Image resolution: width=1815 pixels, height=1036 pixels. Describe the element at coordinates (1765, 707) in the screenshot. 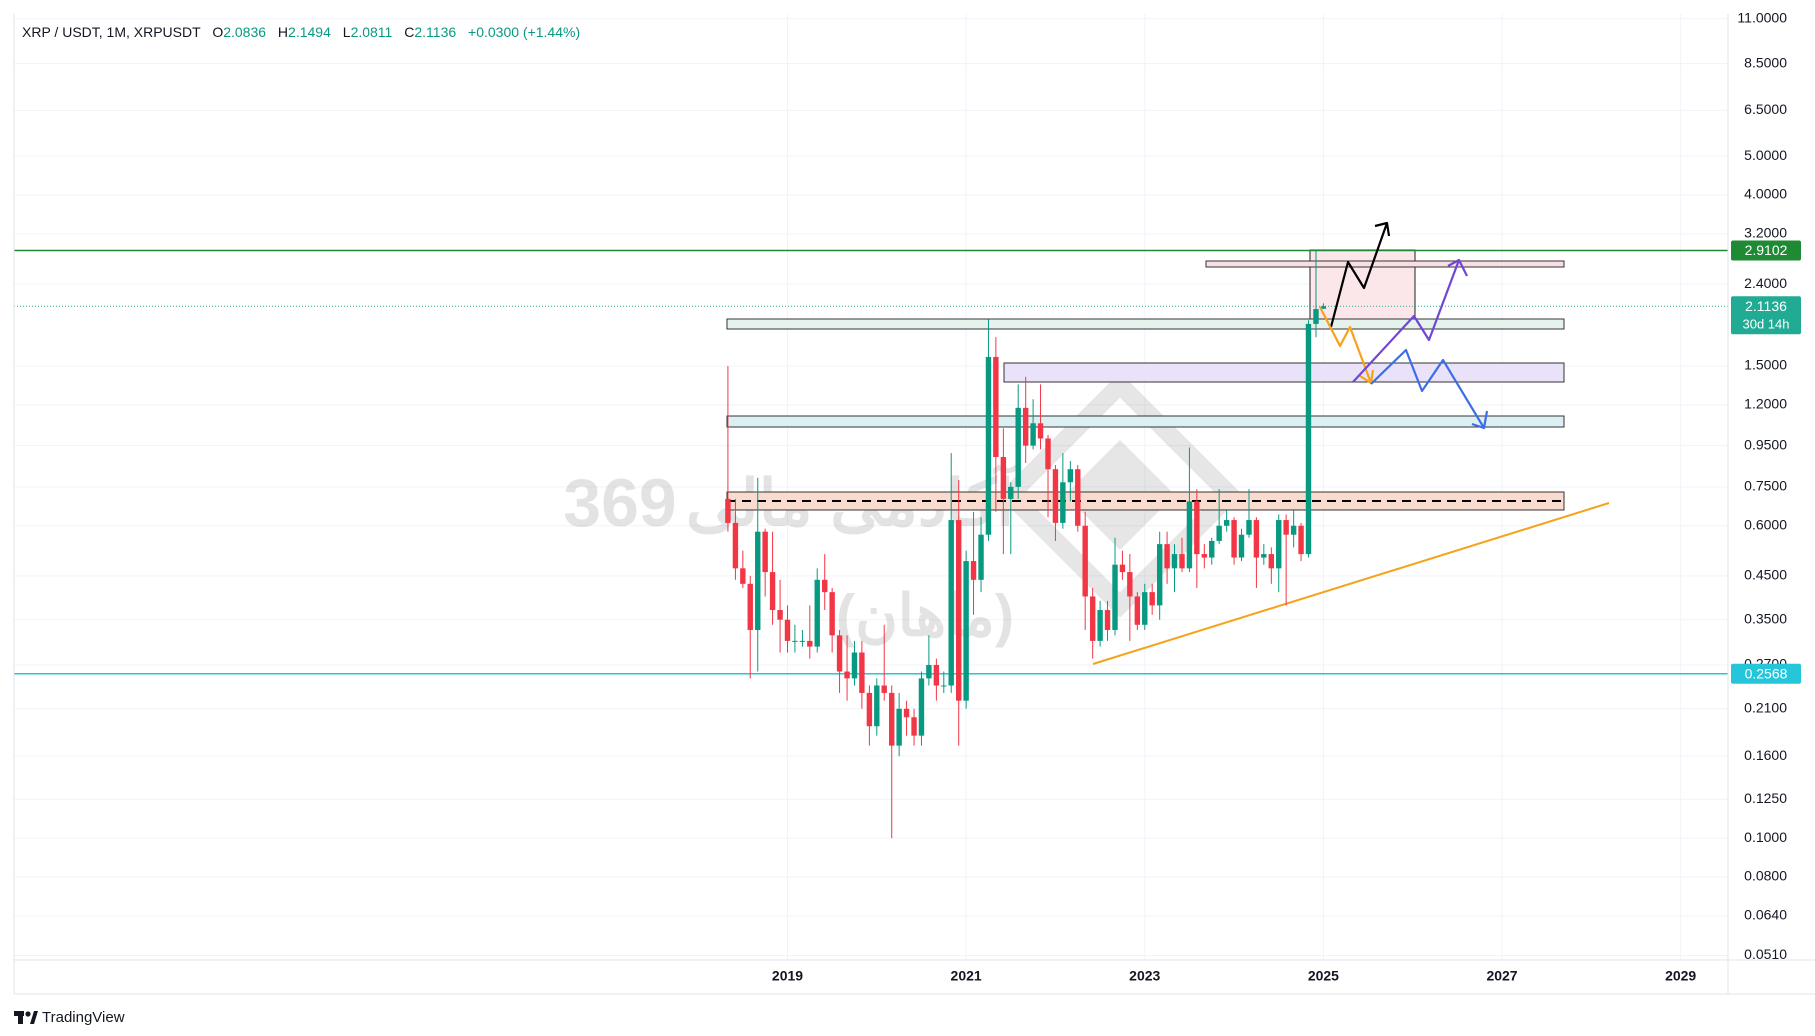

I see `y-tick-label: 0.2100` at that location.